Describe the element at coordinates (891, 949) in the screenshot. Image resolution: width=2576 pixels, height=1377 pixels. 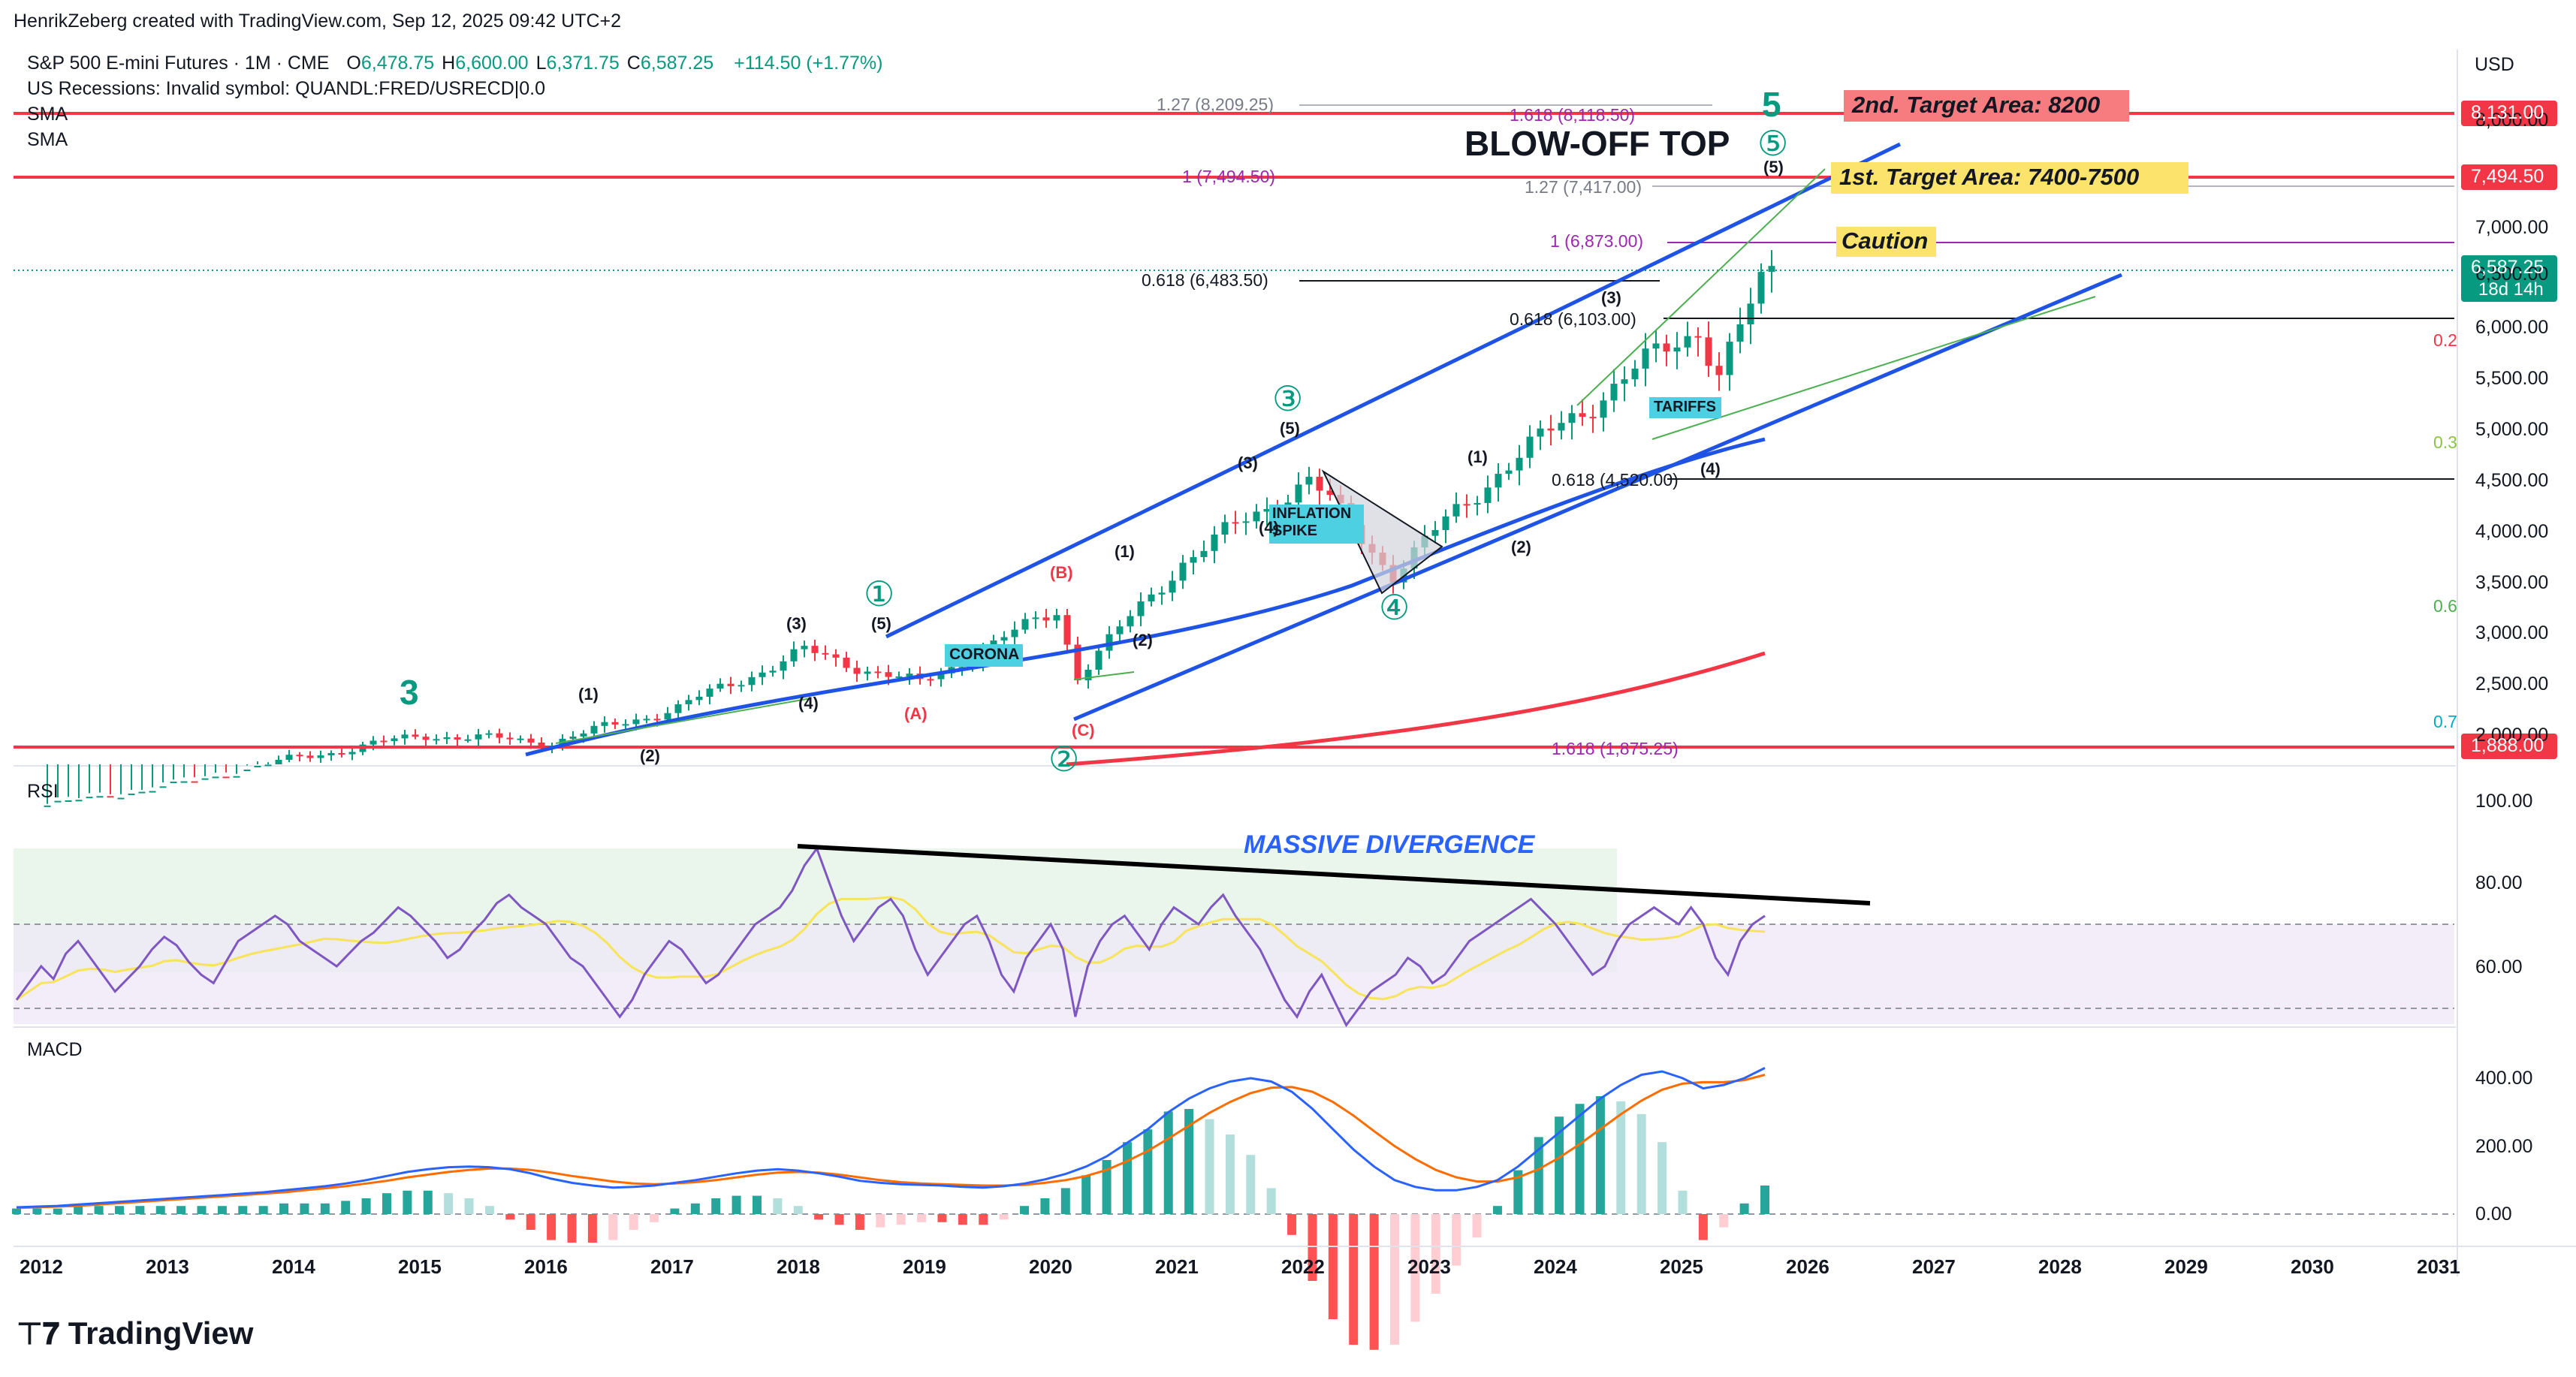
I see `rsi-ma-line` at that location.